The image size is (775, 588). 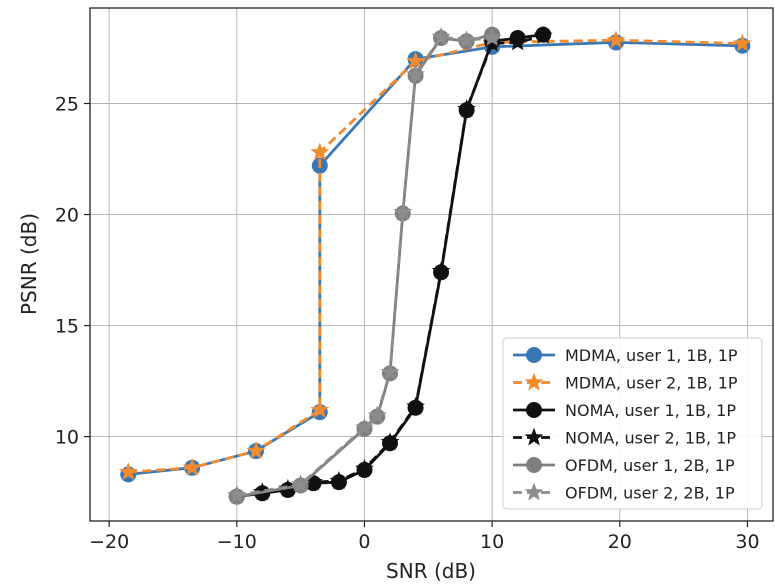 I want to click on legend-box, so click(x=632, y=423).